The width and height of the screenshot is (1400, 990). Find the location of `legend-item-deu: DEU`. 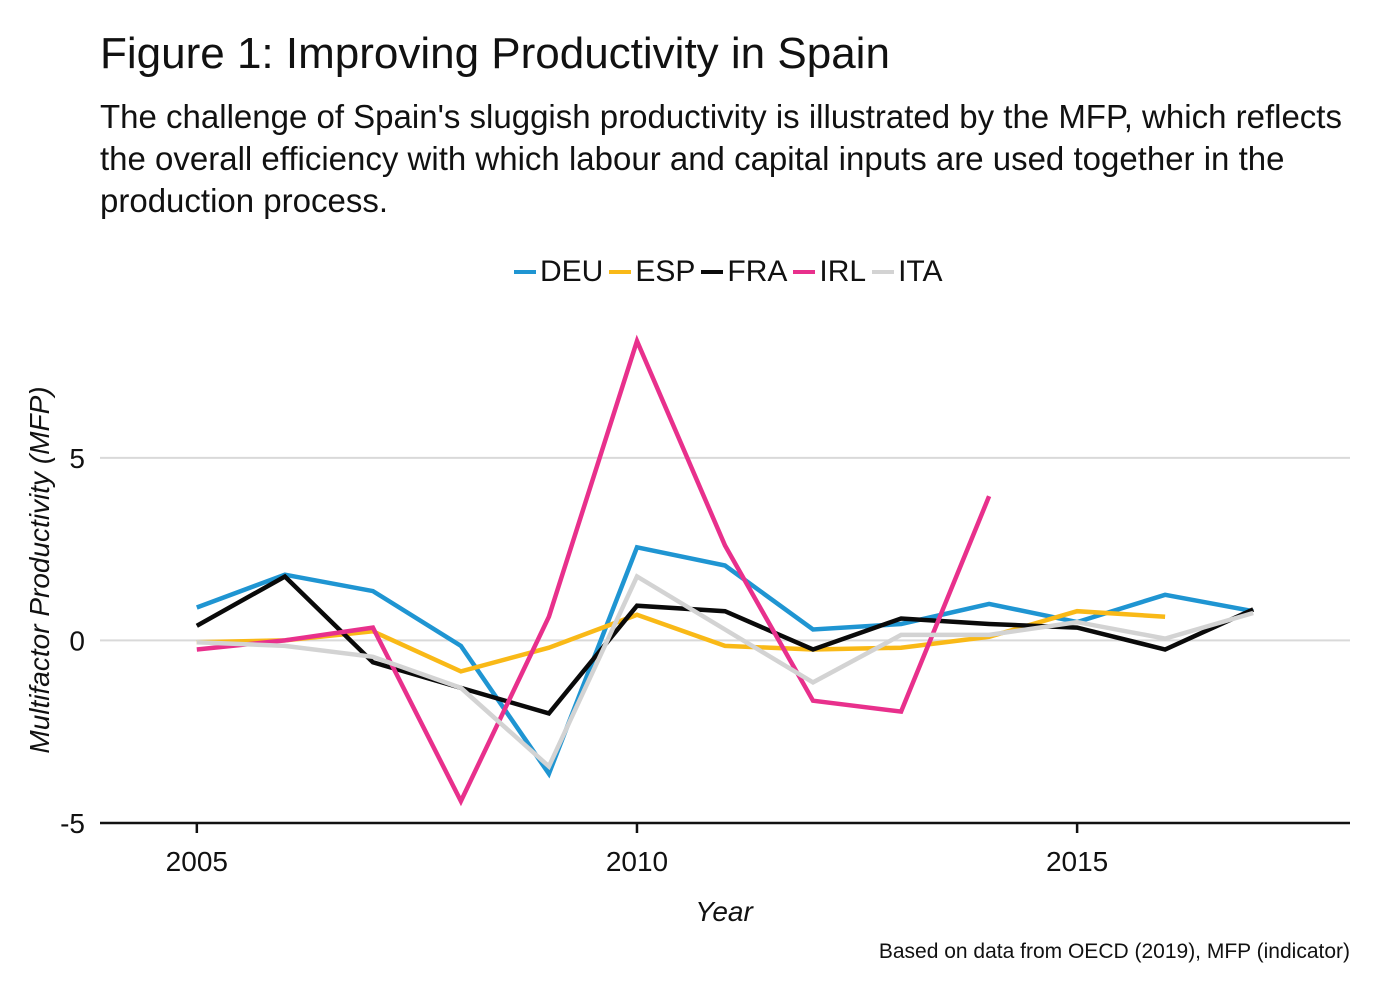

legend-item-deu: DEU is located at coordinates (558, 272).